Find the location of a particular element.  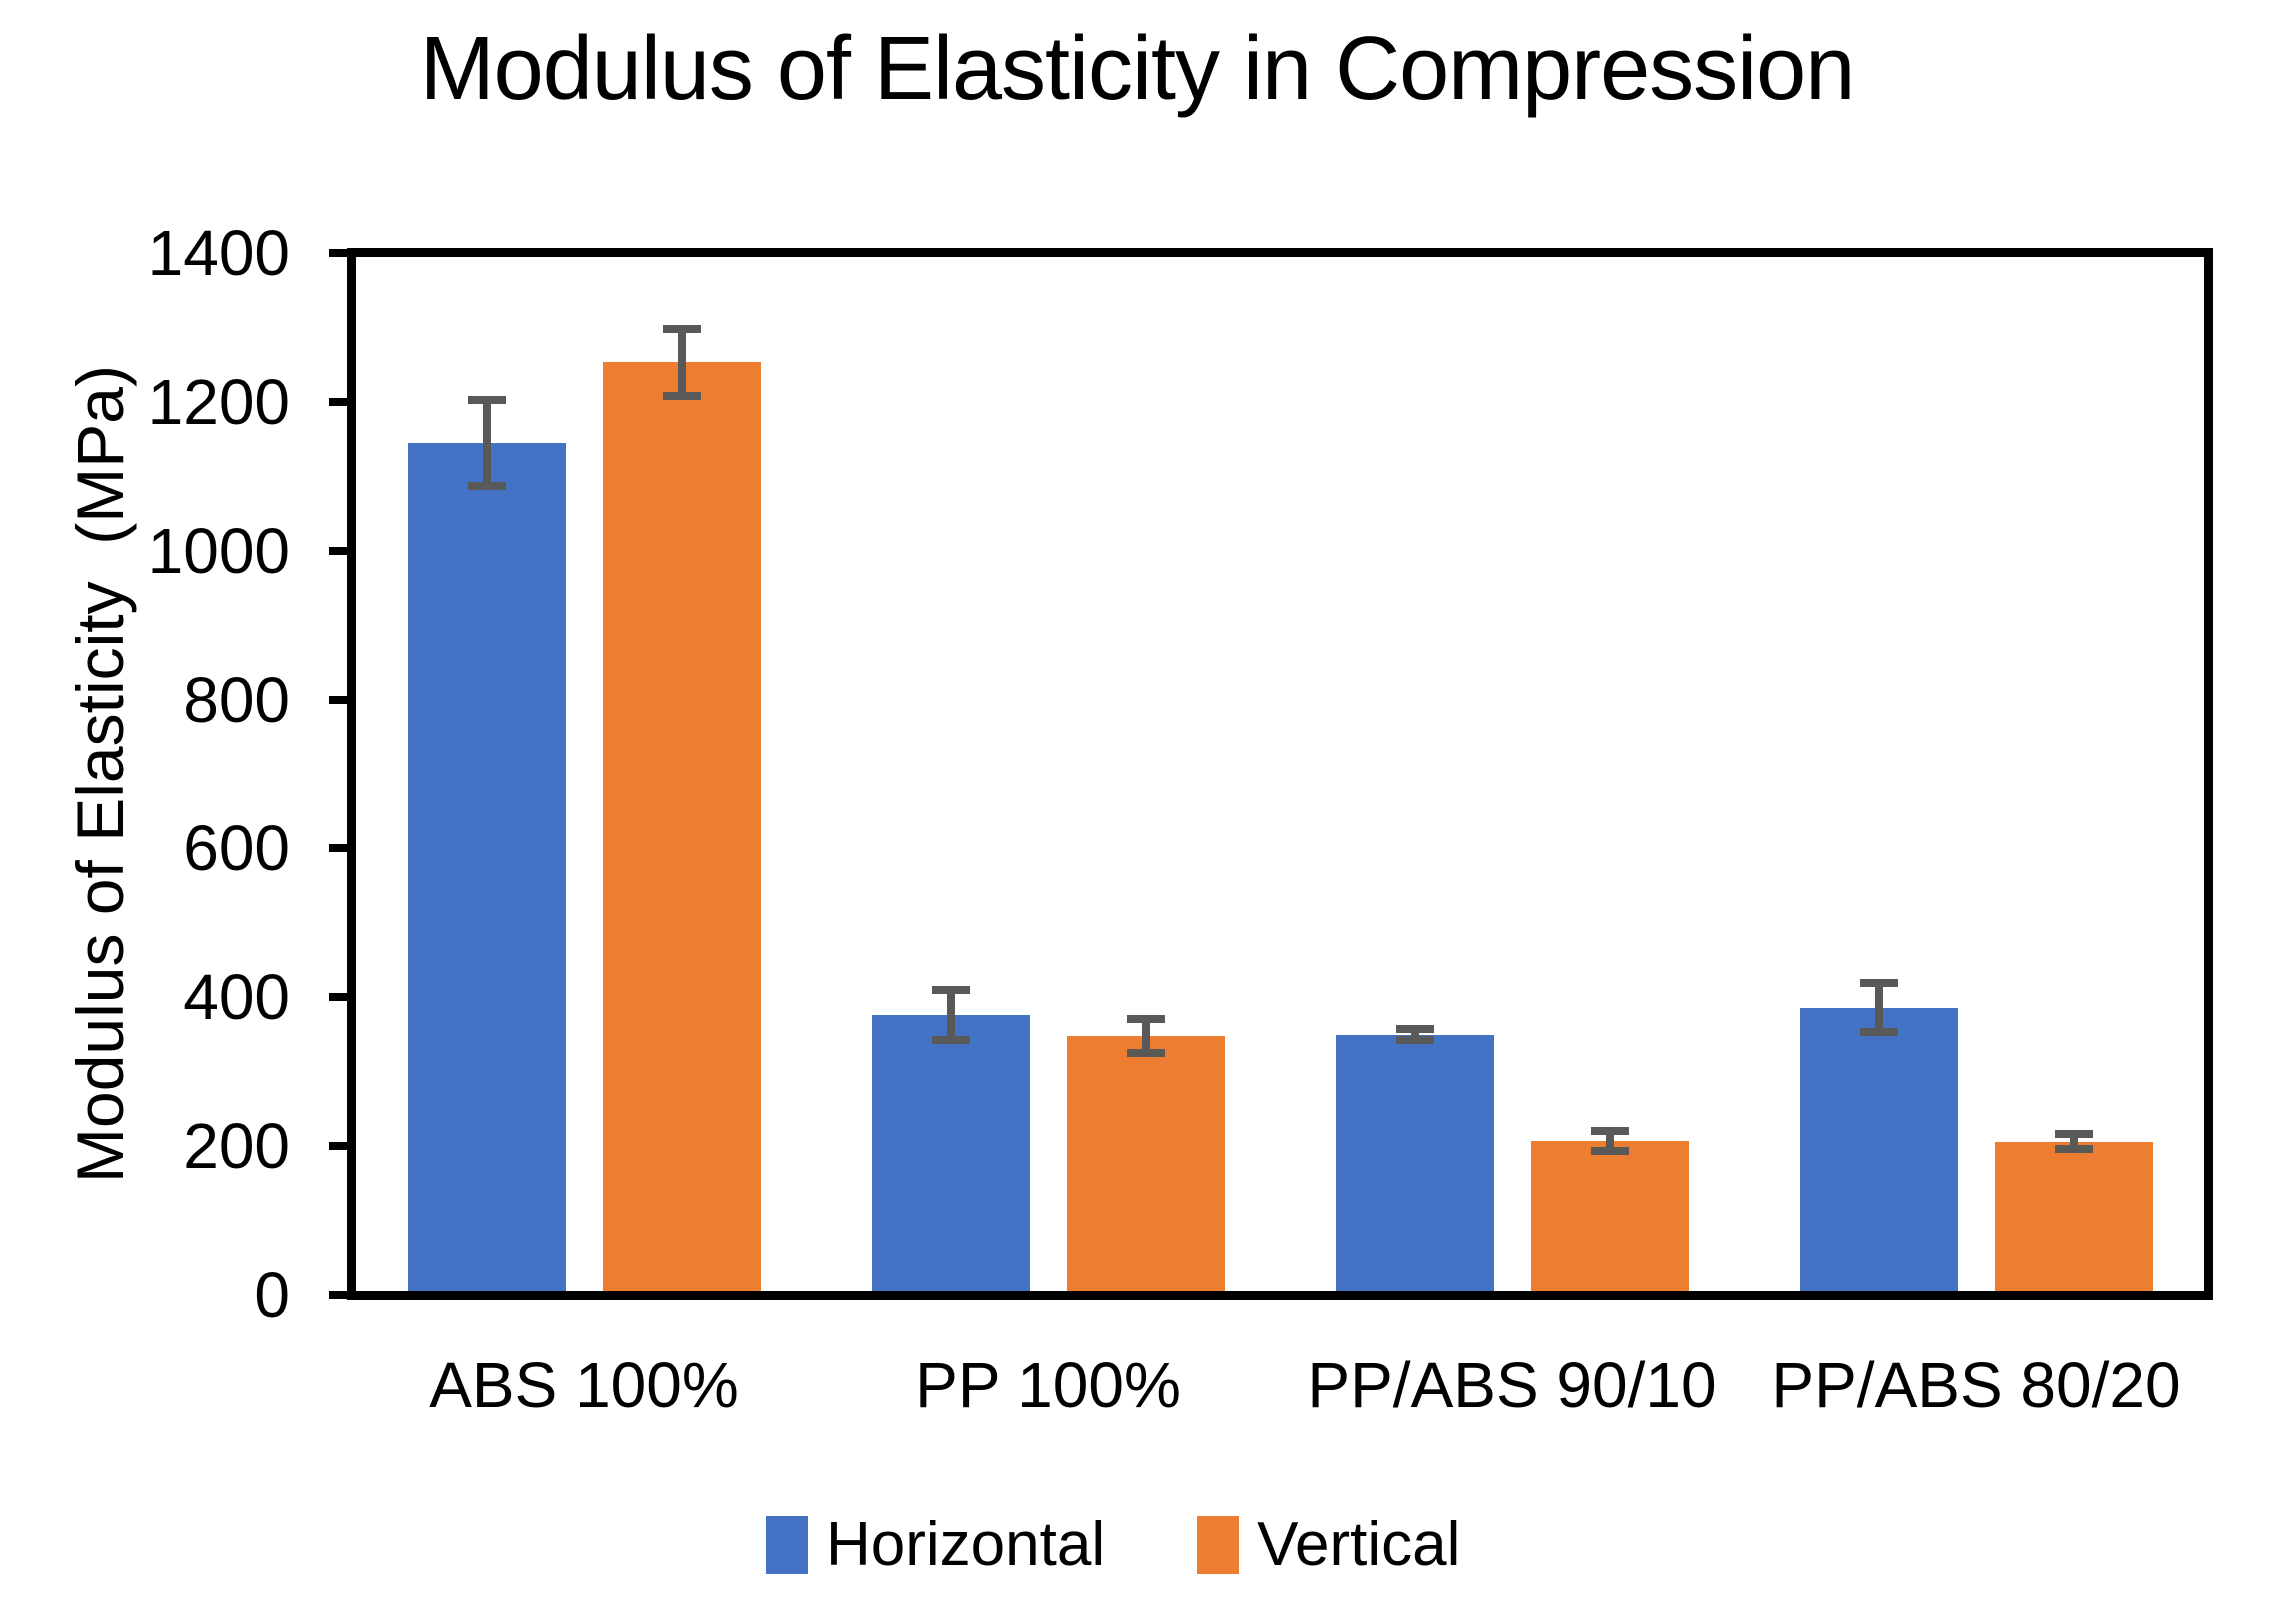

legend-label-horizontal: Horizontal is located at coordinates (966, 1544).